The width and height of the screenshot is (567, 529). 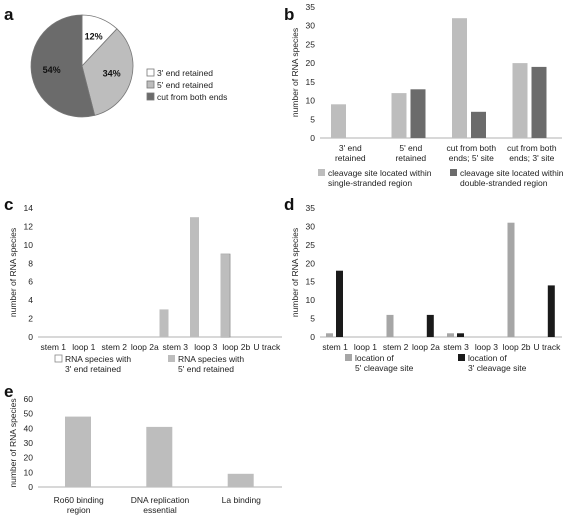 I want to click on panel-letter-e: e, so click(x=8, y=391).